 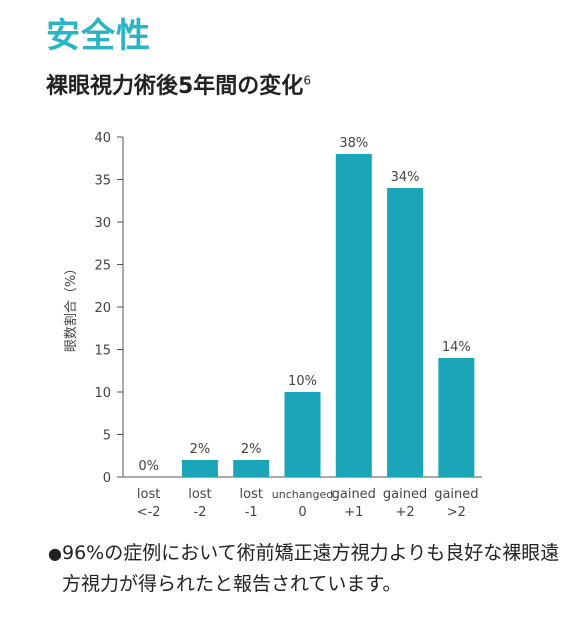 What do you see at coordinates (302, 381) in the screenshot?
I see `data-label: 10%` at bounding box center [302, 381].